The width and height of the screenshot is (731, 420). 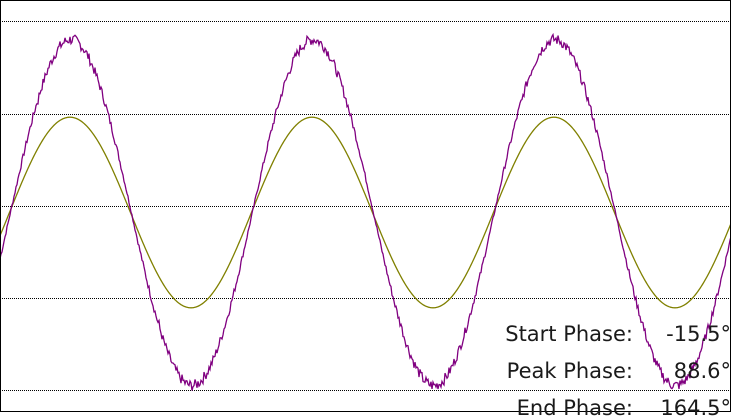 I want to click on peak-phase-value: 88.6°, so click(x=702, y=371).